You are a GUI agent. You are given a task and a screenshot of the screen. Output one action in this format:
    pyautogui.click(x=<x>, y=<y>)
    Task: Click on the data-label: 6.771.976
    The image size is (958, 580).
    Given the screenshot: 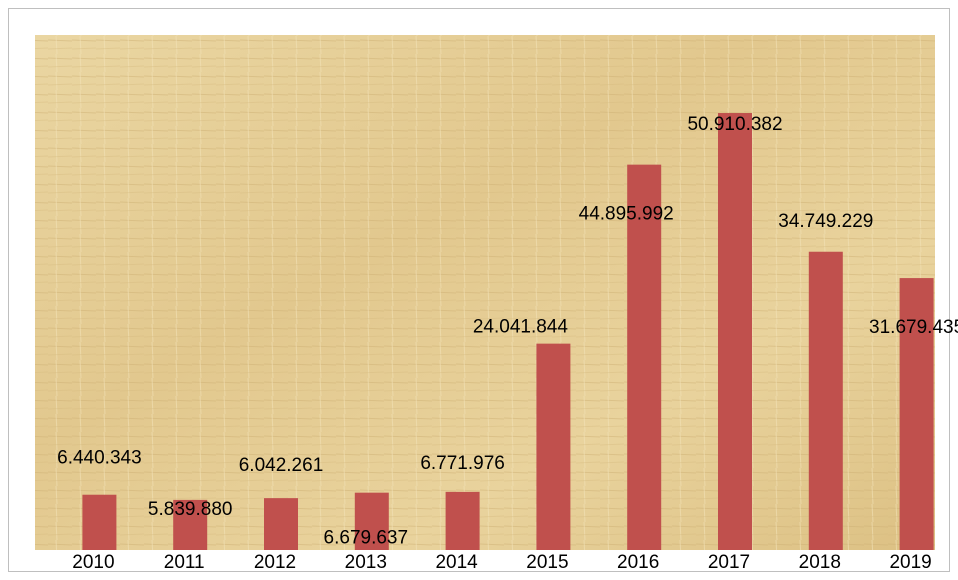 What is the action you would take?
    pyautogui.click(x=462, y=463)
    